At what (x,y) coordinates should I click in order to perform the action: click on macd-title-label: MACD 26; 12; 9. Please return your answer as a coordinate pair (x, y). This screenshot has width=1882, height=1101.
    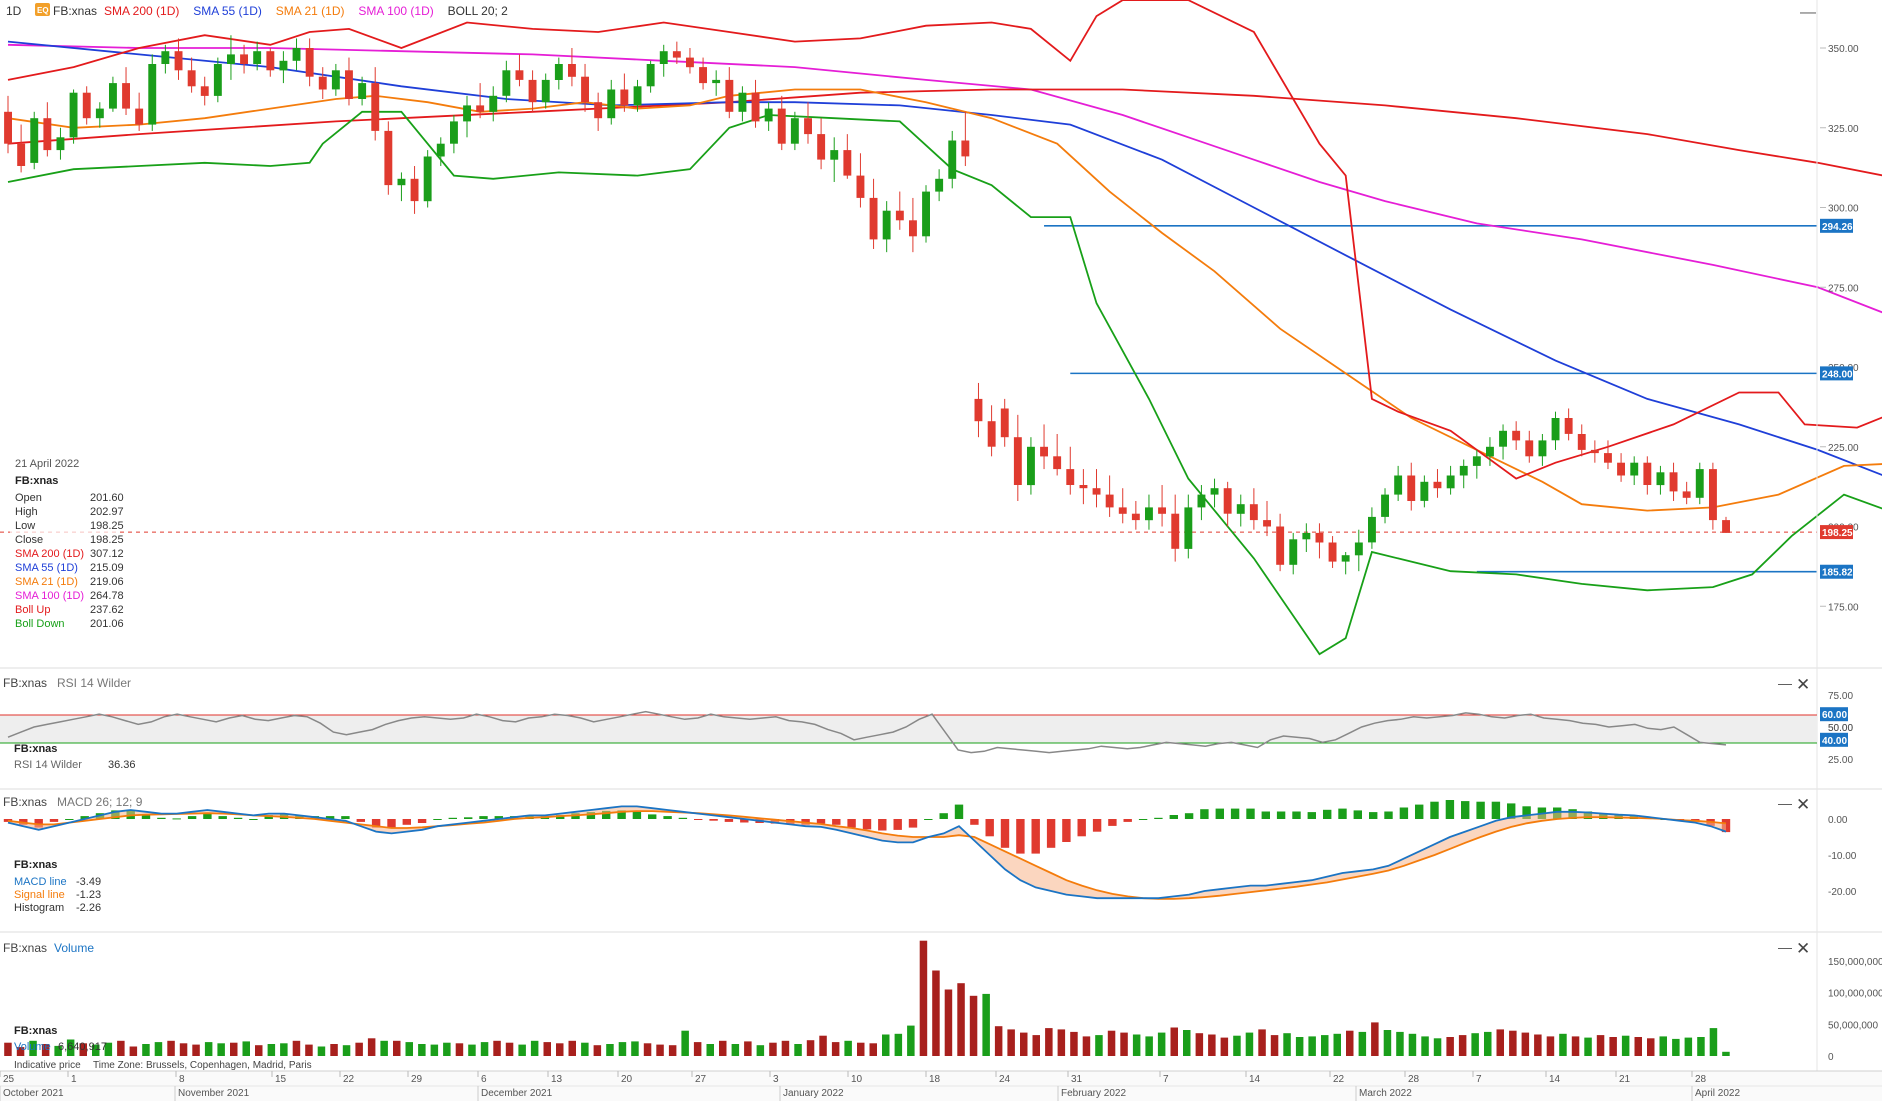
    Looking at the image, I should click on (100, 802).